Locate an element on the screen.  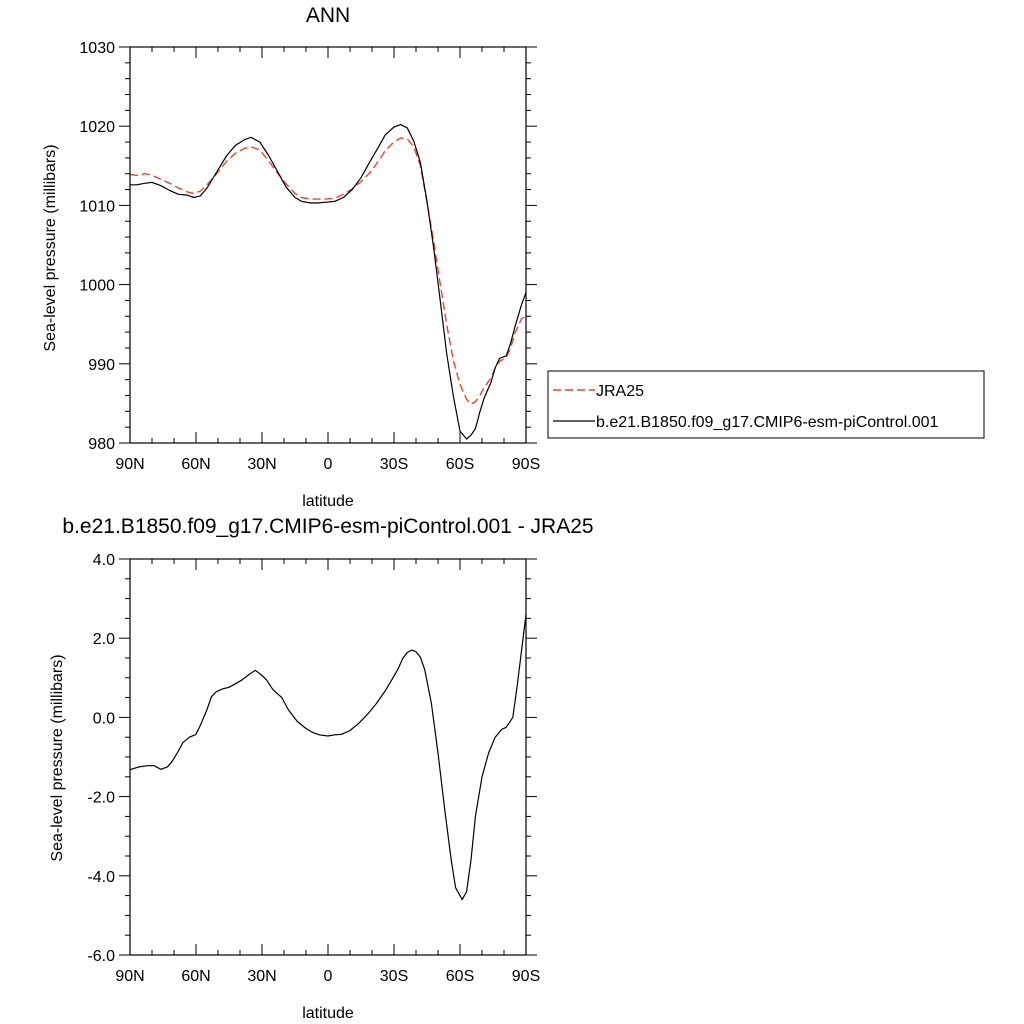
series-line-model is located at coordinates (328, 281).